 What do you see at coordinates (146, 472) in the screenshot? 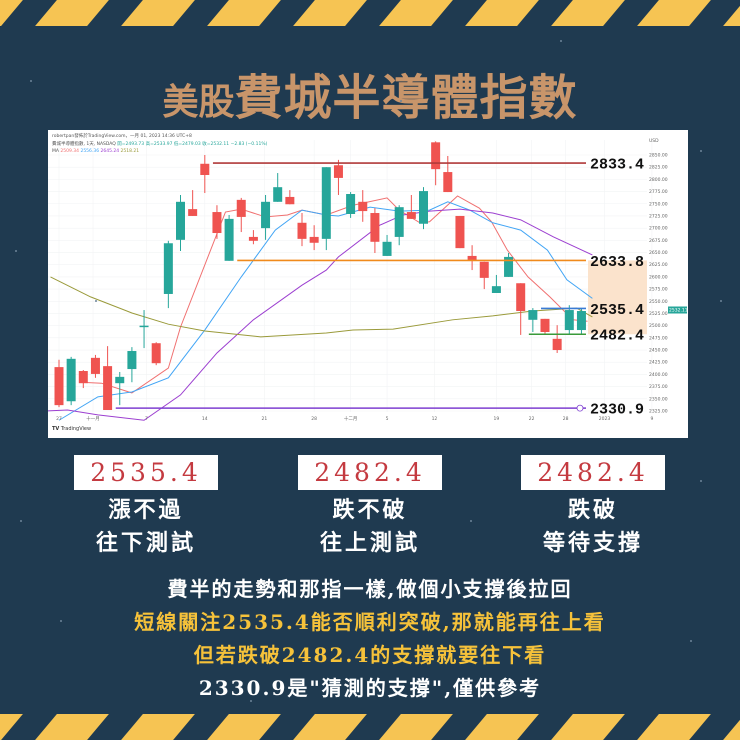
I see `level-box-1: 2535.4` at bounding box center [146, 472].